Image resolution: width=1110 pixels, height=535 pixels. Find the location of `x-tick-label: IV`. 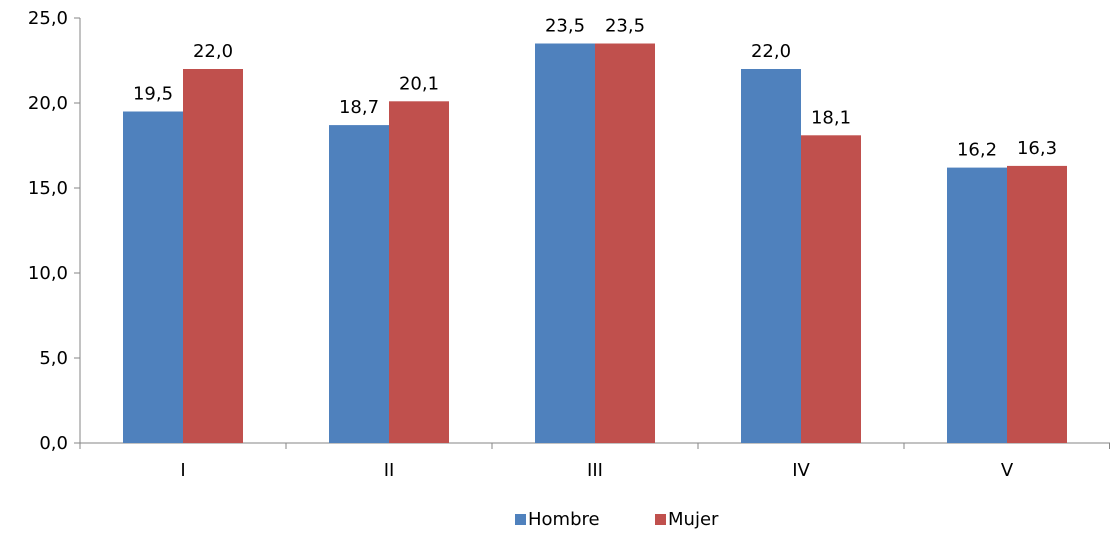

x-tick-label: IV is located at coordinates (801, 470).